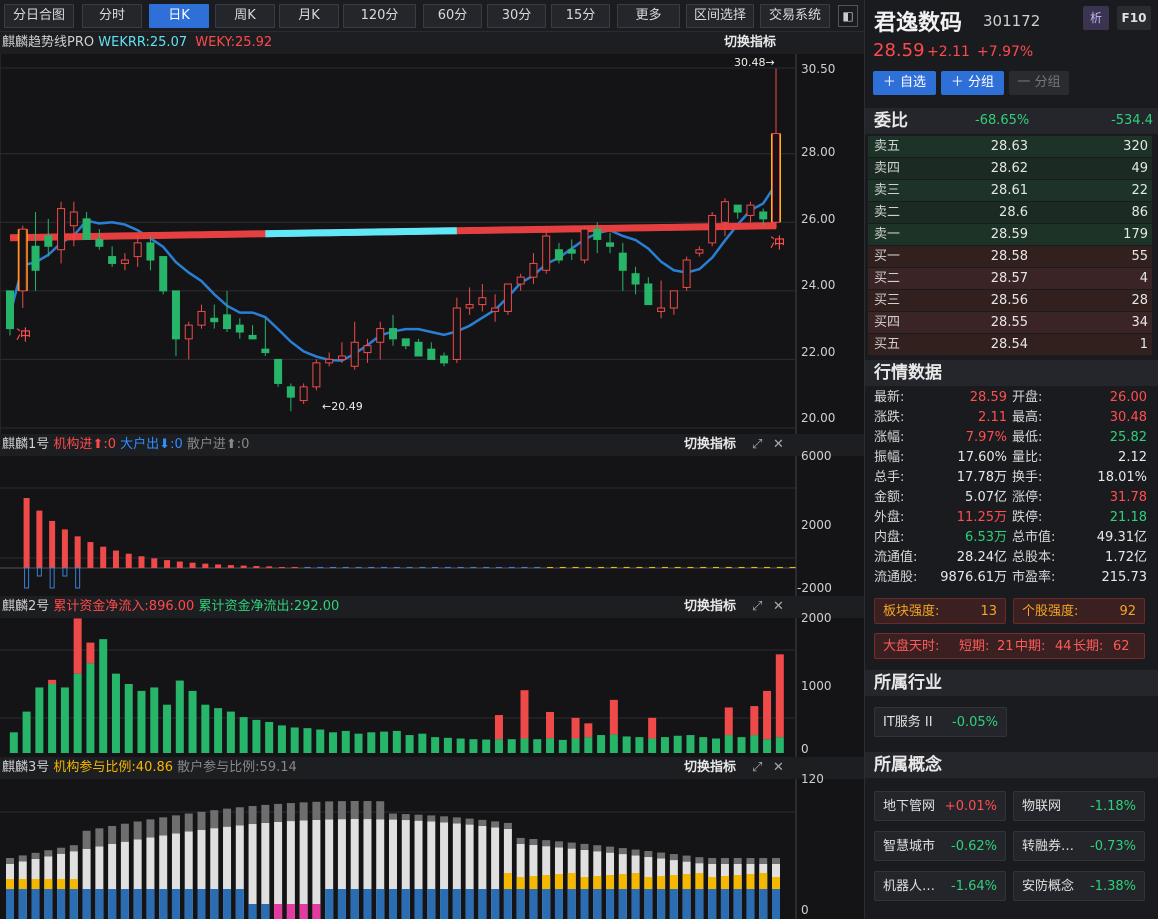 The height and width of the screenshot is (919, 1158). What do you see at coordinates (1010, 300) in the screenshot?
I see `bid-row: 买三 28.56 28` at bounding box center [1010, 300].